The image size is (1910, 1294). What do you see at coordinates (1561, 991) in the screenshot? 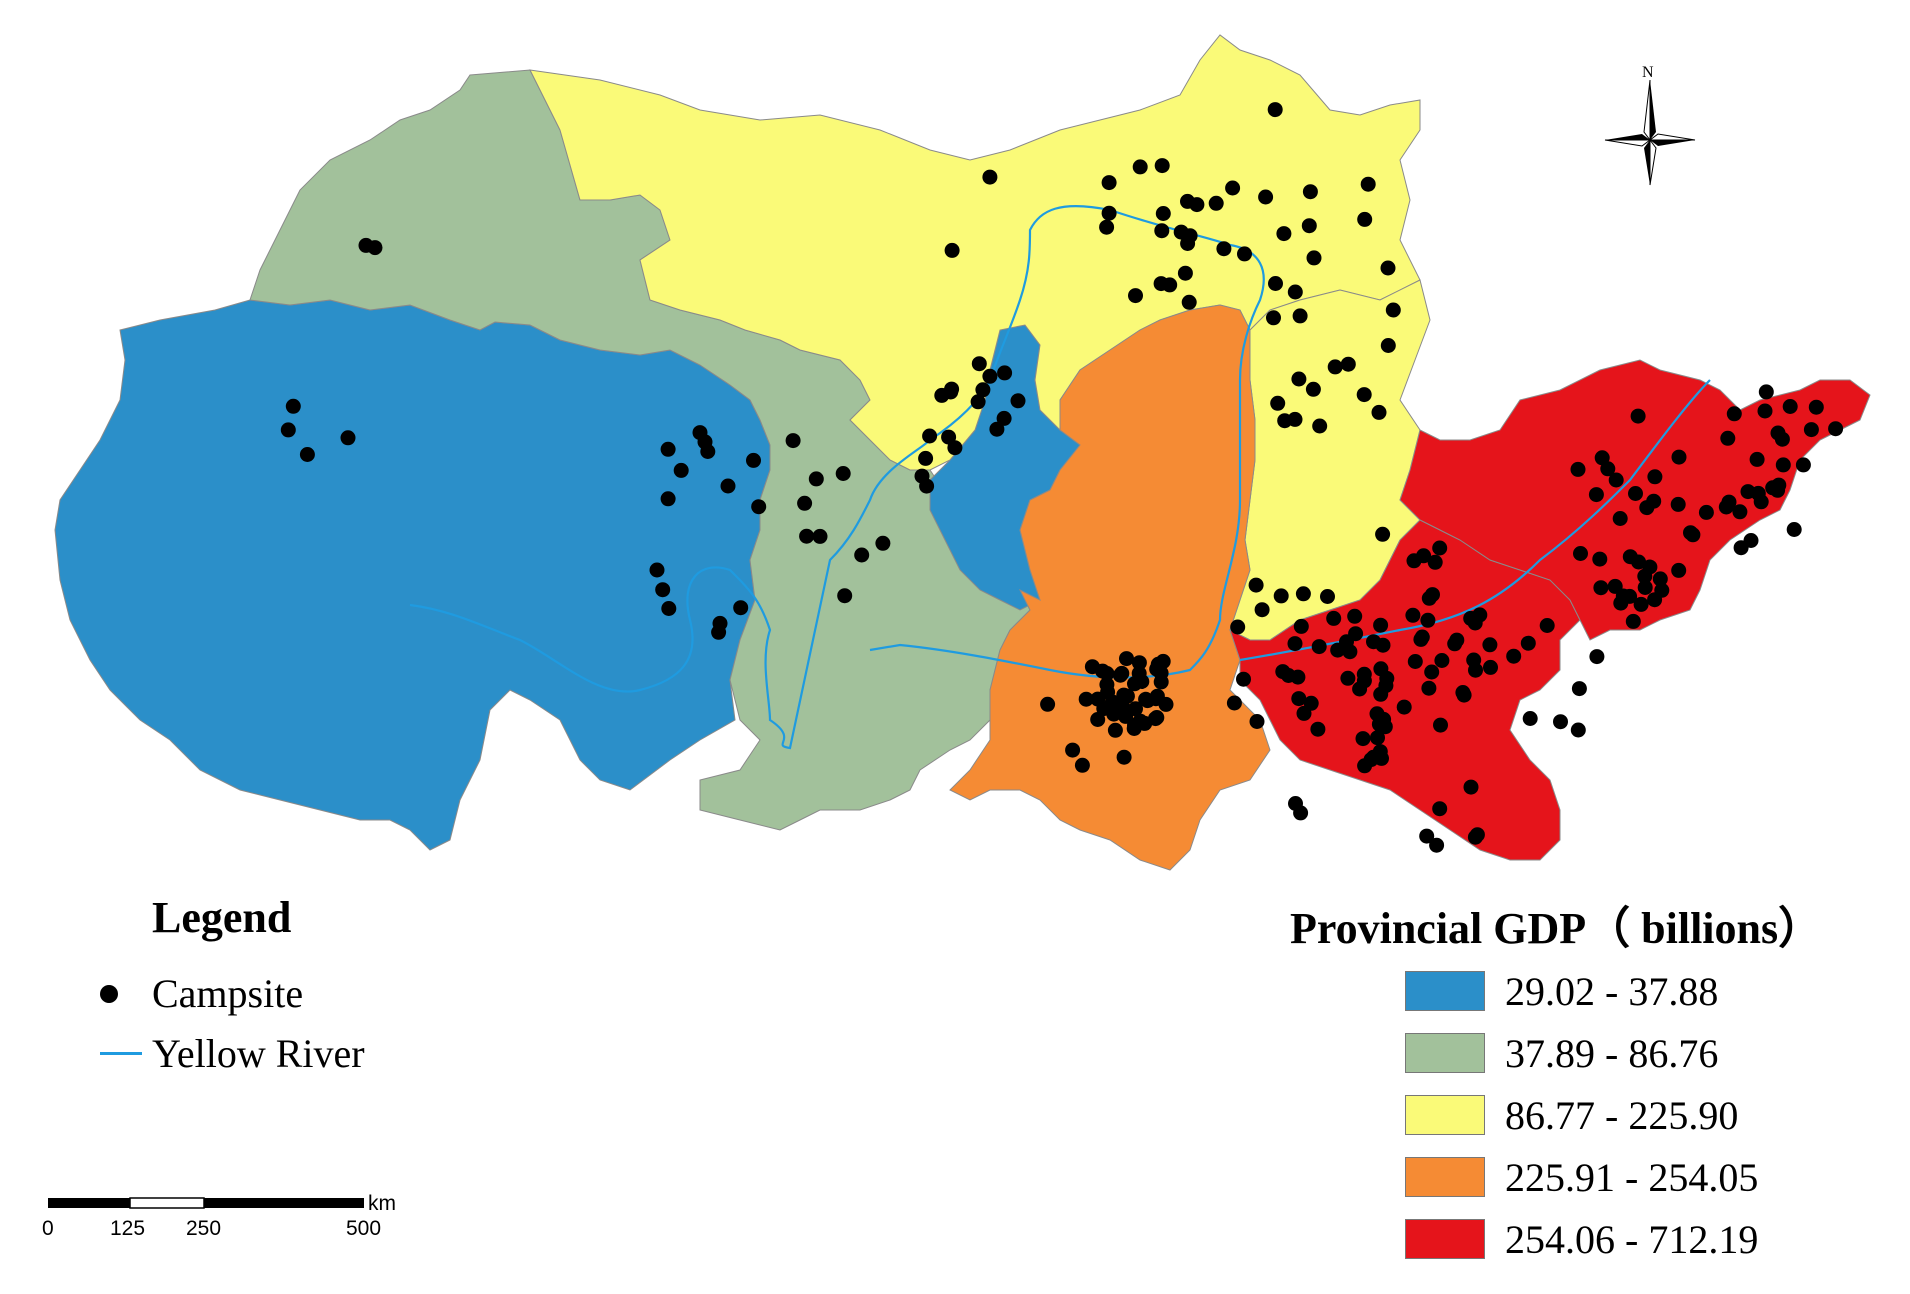
I see `gdp-class-row: 29.02 - 37.88` at bounding box center [1561, 991].